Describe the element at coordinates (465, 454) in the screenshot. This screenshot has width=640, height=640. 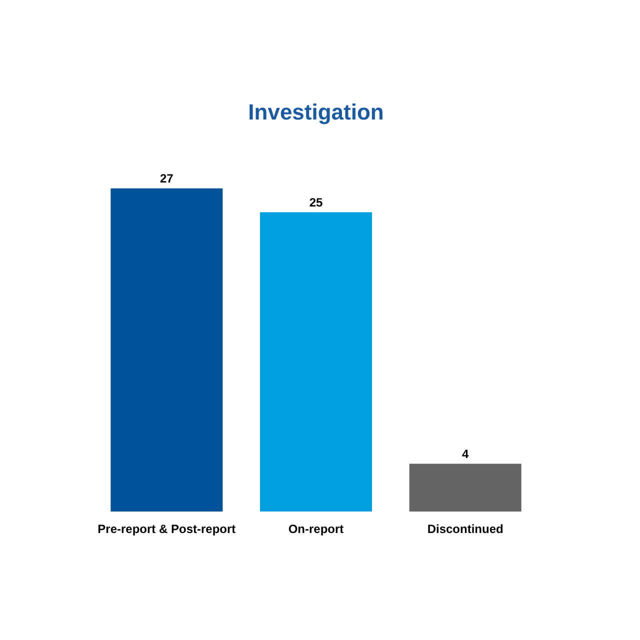
I see `data-label: 4` at that location.